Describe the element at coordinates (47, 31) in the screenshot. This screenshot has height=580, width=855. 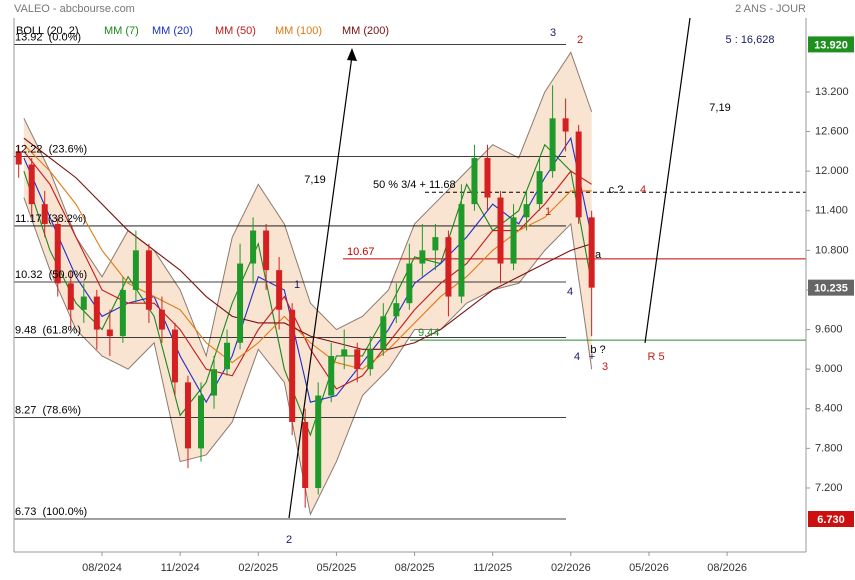
I see `legend-entry: BOLL (20, 2)` at that location.